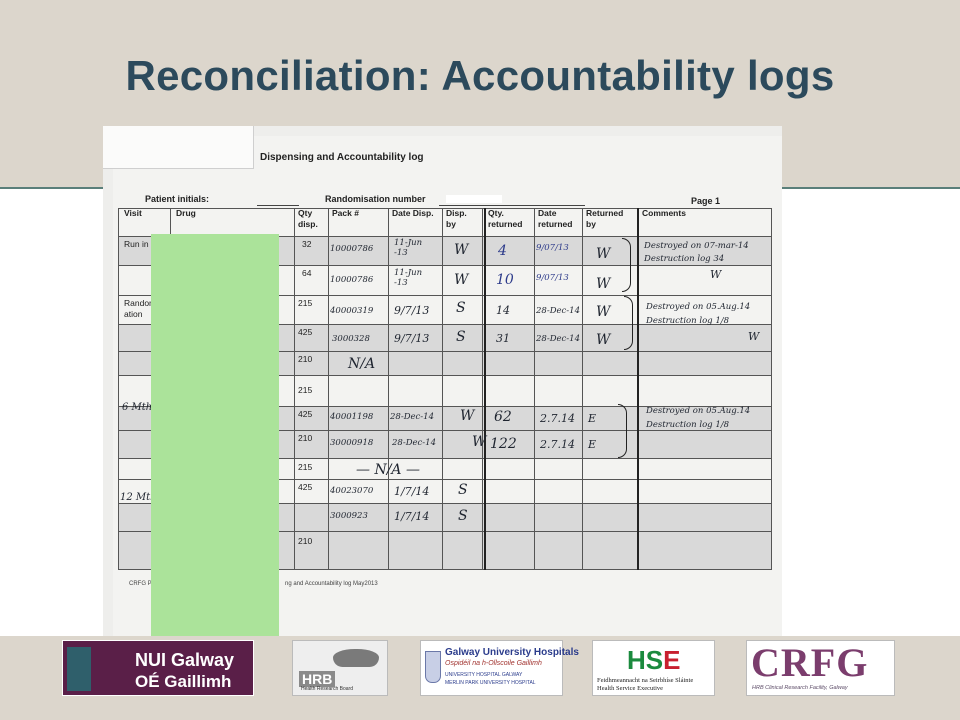 The width and height of the screenshot is (960, 720). What do you see at coordinates (331, 584) in the screenshot?
I see `form-footer-right: ng and Accountability log May2013` at bounding box center [331, 584].